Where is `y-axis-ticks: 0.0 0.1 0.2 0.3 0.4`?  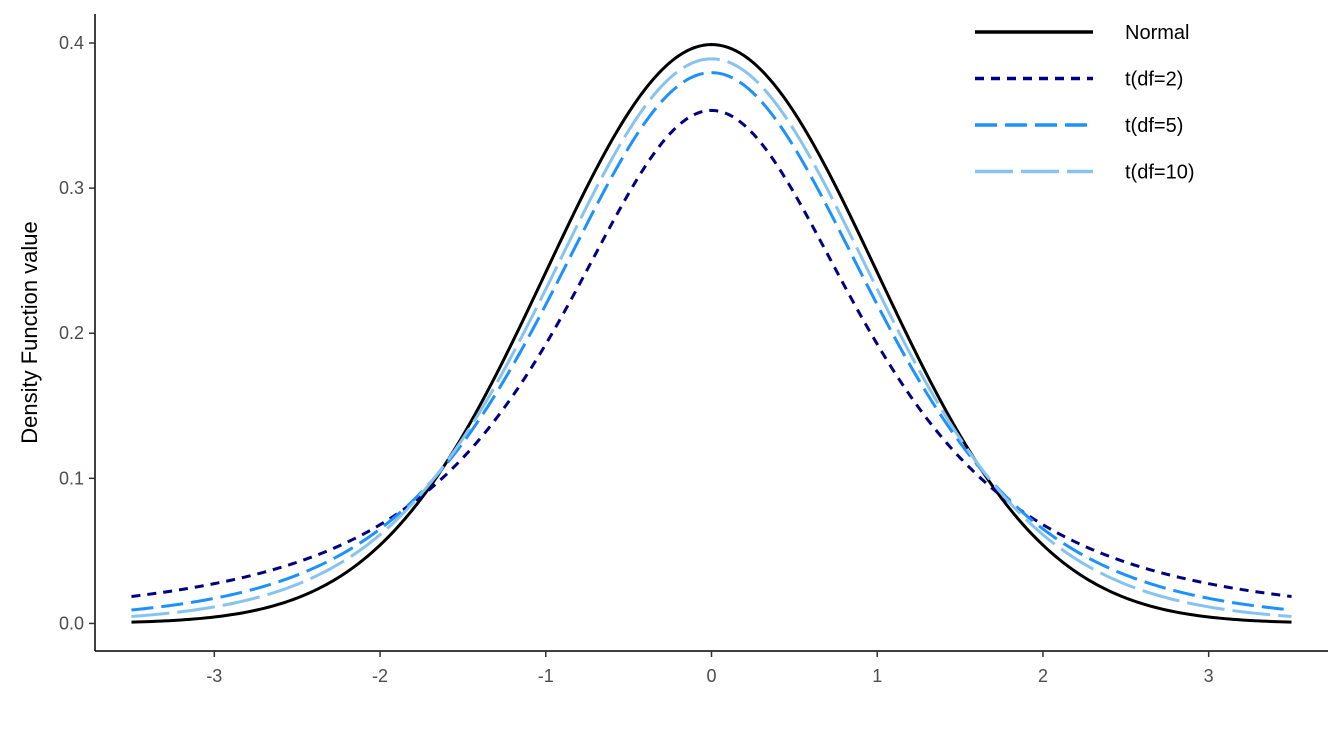
y-axis-ticks: 0.0 0.1 0.2 0.3 0.4 is located at coordinates (77, 333).